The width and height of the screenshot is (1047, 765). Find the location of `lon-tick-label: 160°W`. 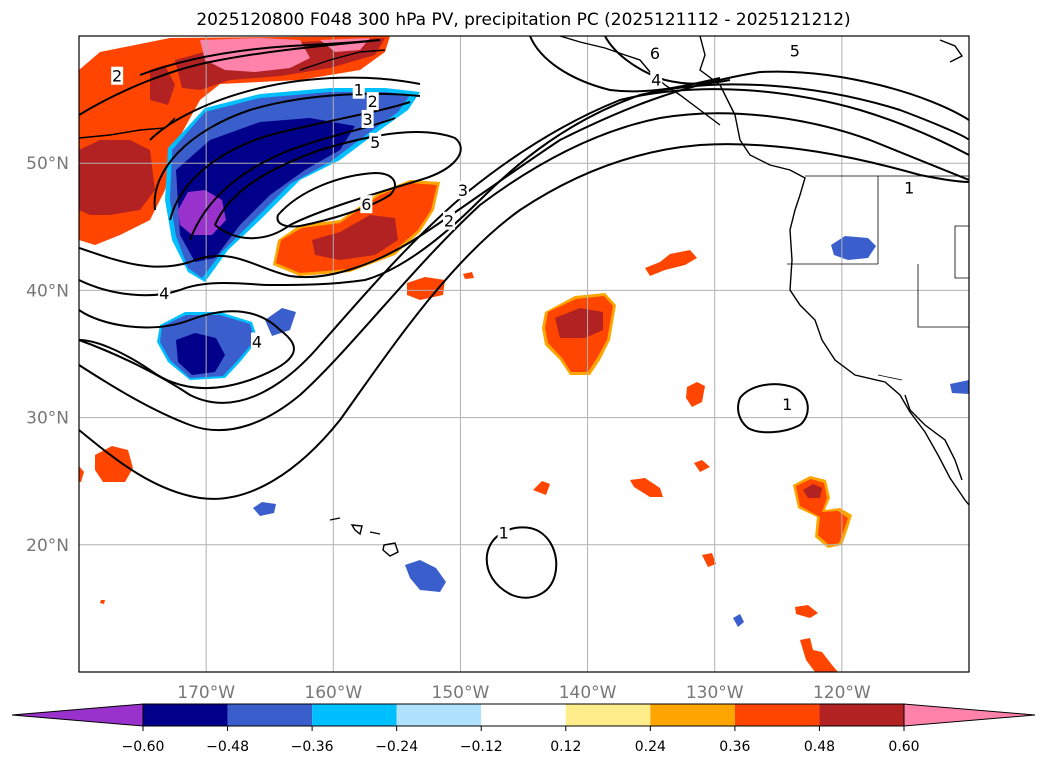

lon-tick-label: 160°W is located at coordinates (333, 693).